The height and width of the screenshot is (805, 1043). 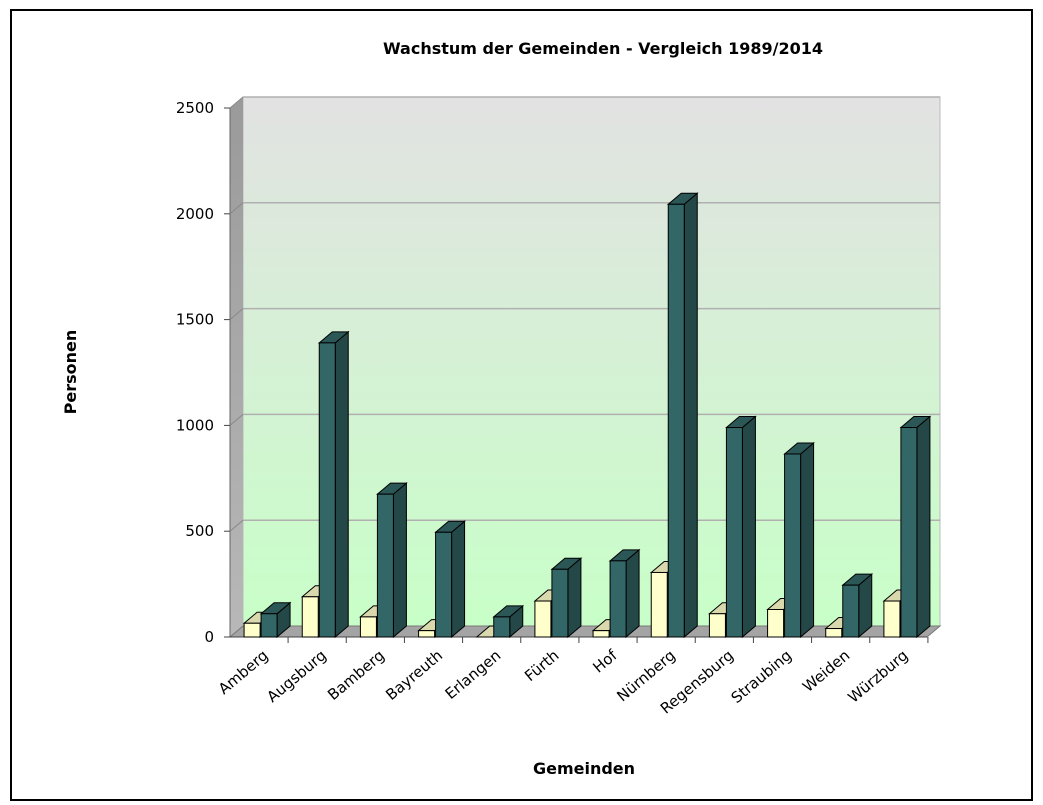 What do you see at coordinates (584, 768) in the screenshot?
I see `x-axis-title: Gemeinden` at bounding box center [584, 768].